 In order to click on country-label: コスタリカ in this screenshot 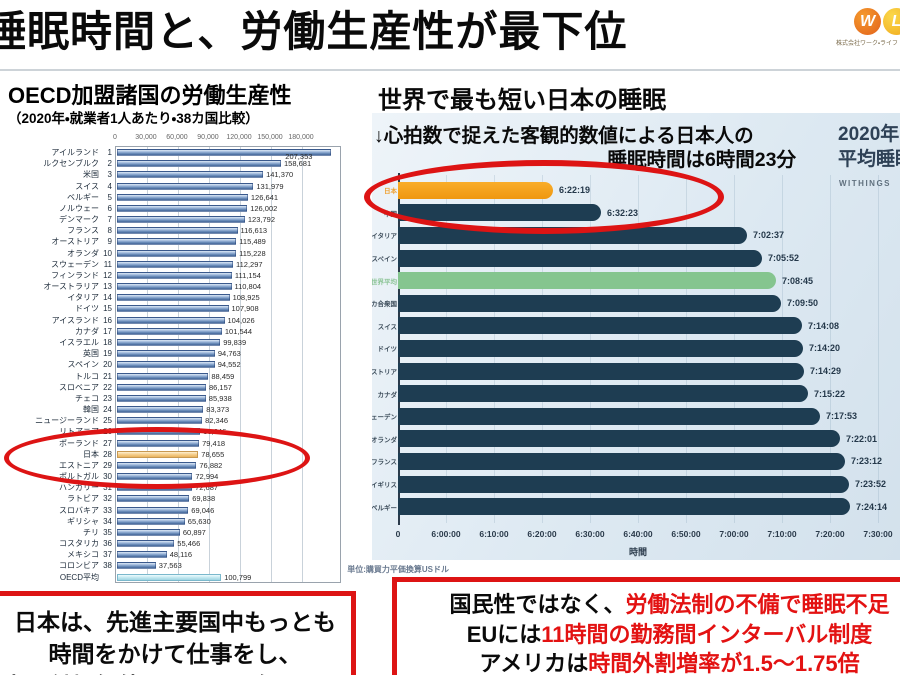, I will do `click(79, 544)`.